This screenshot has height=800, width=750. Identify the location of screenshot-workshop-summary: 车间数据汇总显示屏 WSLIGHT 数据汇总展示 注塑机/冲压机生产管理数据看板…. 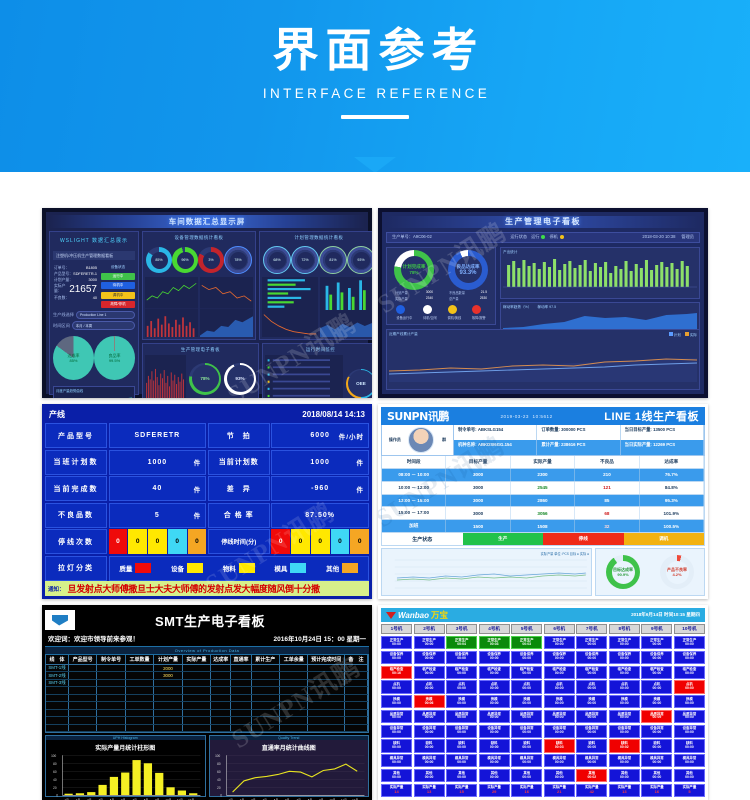
(207, 303).